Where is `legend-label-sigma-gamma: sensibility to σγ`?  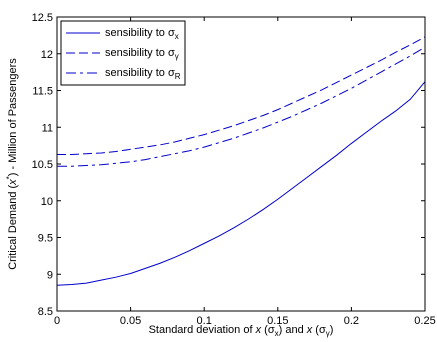
legend-label-sigma-gamma: sensibility to σγ is located at coordinates (142, 54).